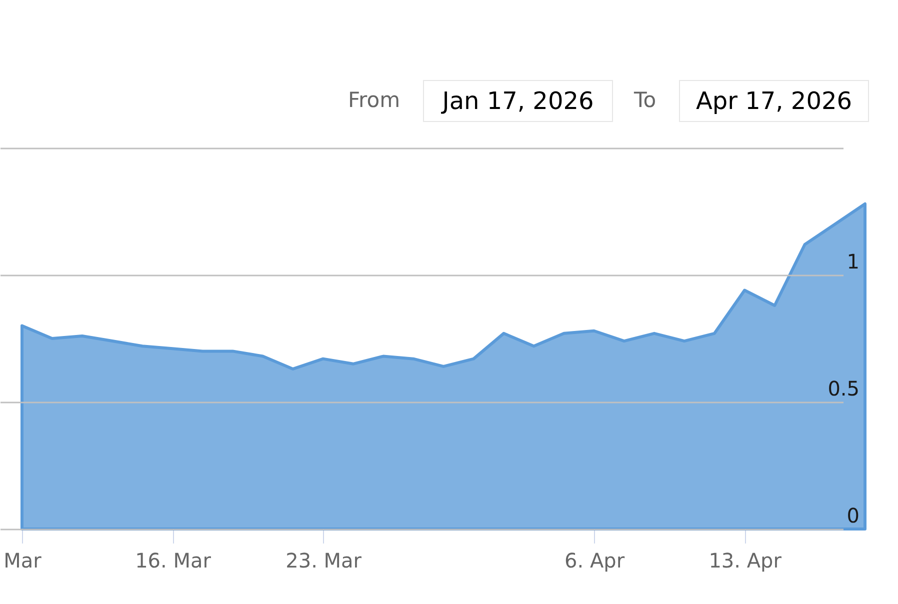  What do you see at coordinates (518, 101) in the screenshot?
I see `text: Jan 17, 2026` at bounding box center [518, 101].